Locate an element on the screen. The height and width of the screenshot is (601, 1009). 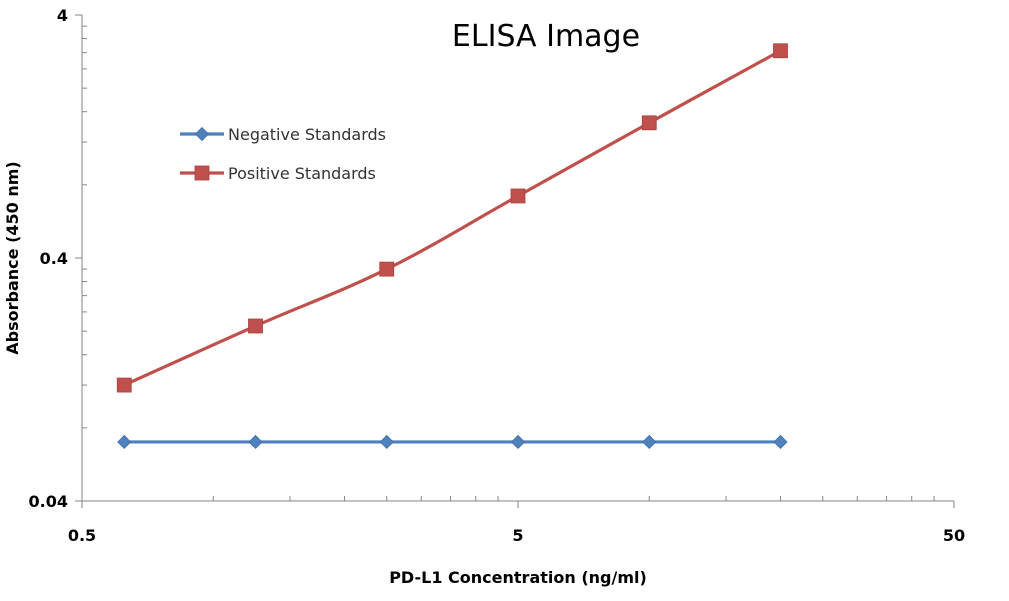
legend-item-positive-standards: Positive Standards is located at coordinates (278, 173).